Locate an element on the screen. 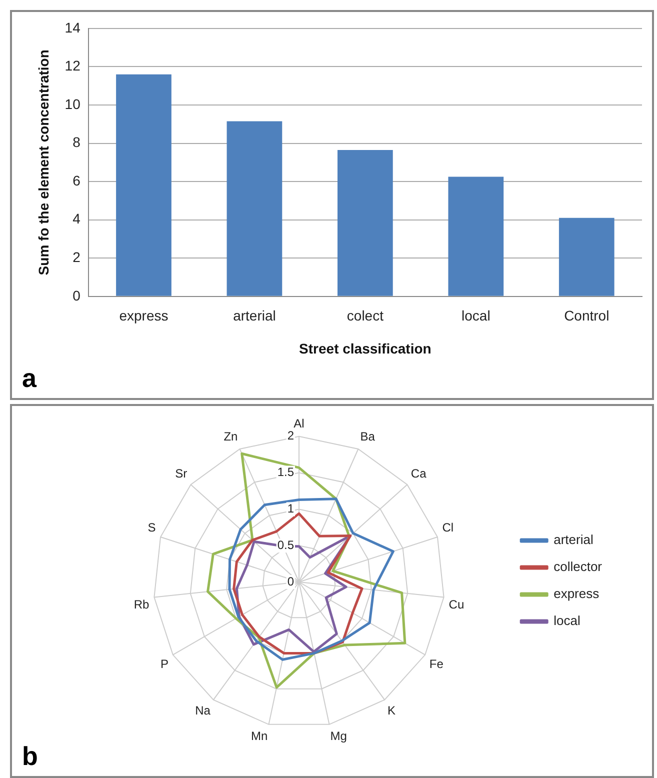 The height and width of the screenshot is (778, 657). y-tick-label: 6 is located at coordinates (76, 180).